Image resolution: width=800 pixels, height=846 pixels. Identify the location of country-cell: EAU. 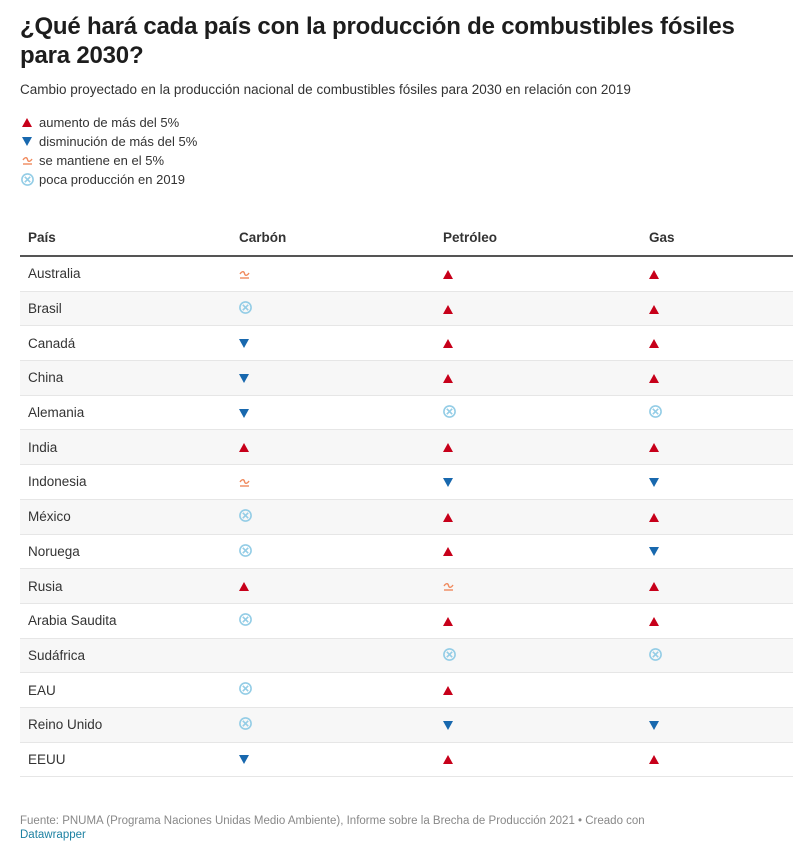
(125, 690).